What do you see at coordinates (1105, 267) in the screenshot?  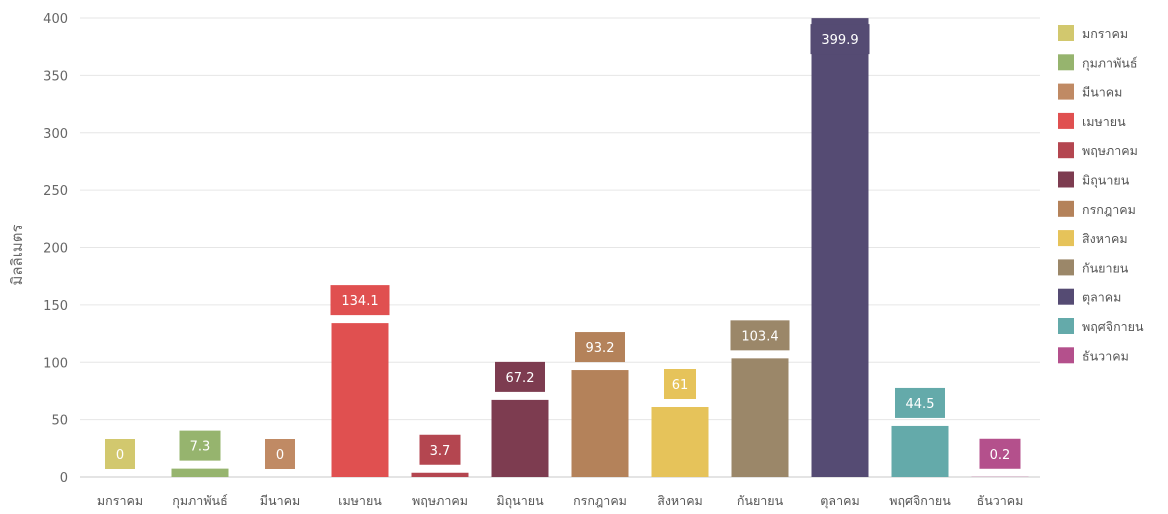 I see `legend-label: กันยายน` at bounding box center [1105, 267].